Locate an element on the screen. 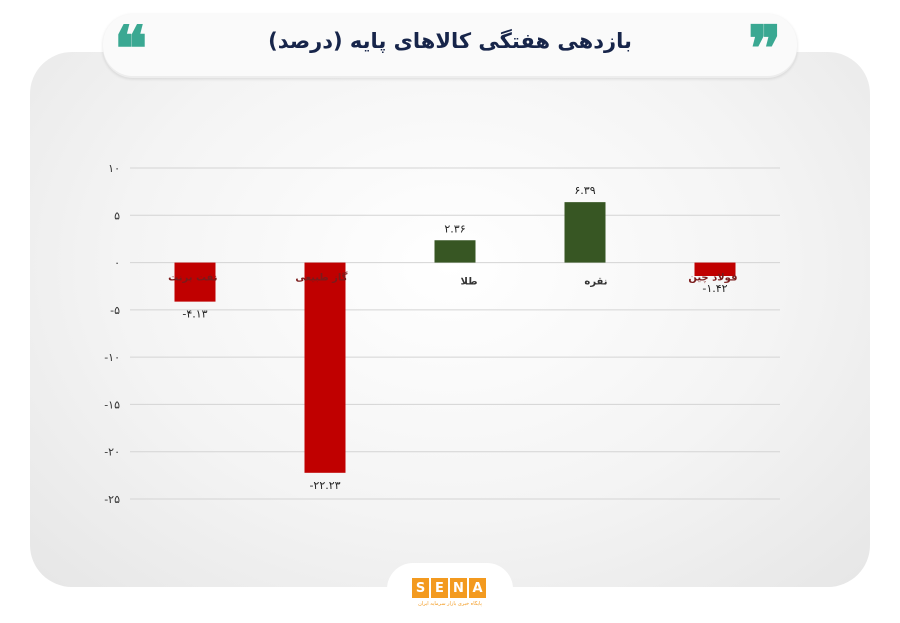 This screenshot has width=900, height=623. logo-subtitle: پایگاه خبری بازار سرمایه ایران is located at coordinates (450, 604).